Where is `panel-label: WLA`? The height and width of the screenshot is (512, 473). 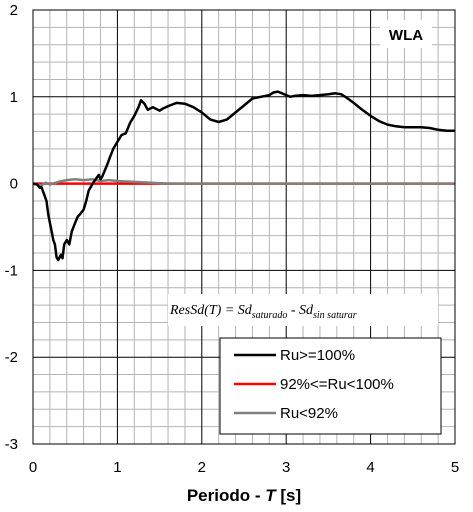 panel-label: WLA is located at coordinates (406, 35).